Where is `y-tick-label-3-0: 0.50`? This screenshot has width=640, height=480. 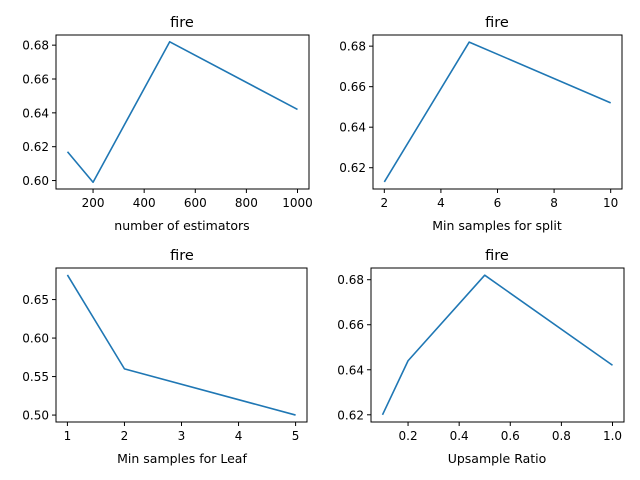 y-tick-label-3-0: 0.50 is located at coordinates (35, 416).